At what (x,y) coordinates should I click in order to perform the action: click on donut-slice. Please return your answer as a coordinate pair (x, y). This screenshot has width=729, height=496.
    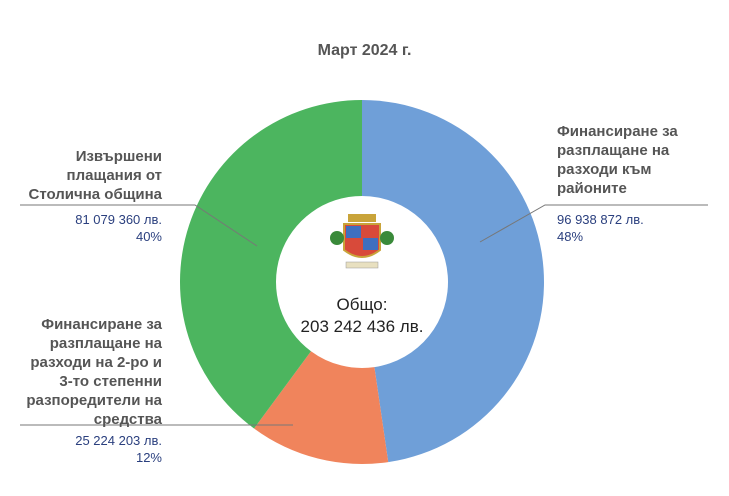
    Looking at the image, I should click on (321, 407).